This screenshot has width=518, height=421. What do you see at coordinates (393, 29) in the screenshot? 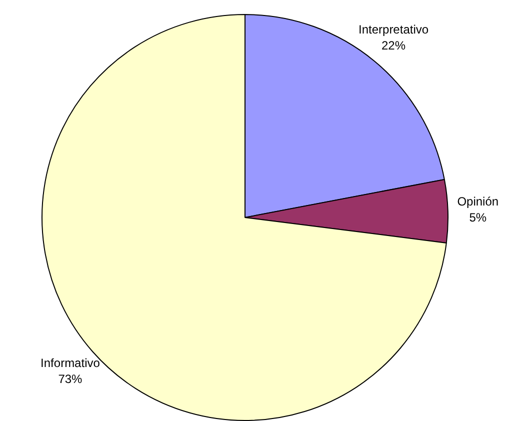
I see `slice-label: Interpretativo` at bounding box center [393, 29].